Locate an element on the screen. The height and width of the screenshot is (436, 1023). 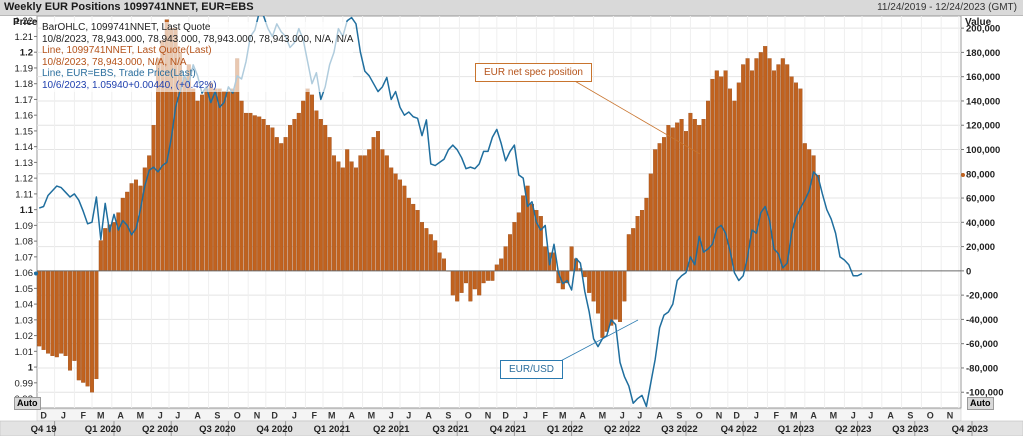
left-axis-auto-button: Auto is located at coordinates (27, 403).